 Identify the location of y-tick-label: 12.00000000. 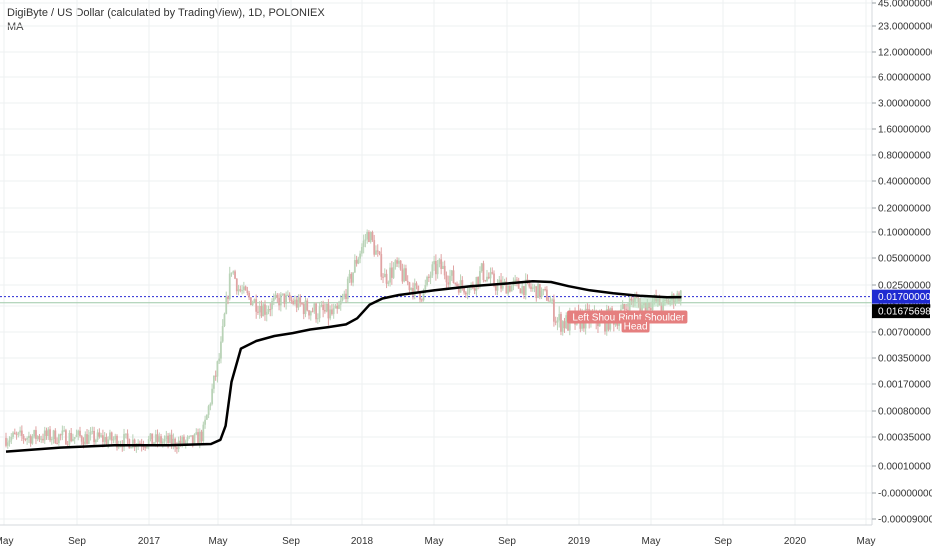
(905, 53).